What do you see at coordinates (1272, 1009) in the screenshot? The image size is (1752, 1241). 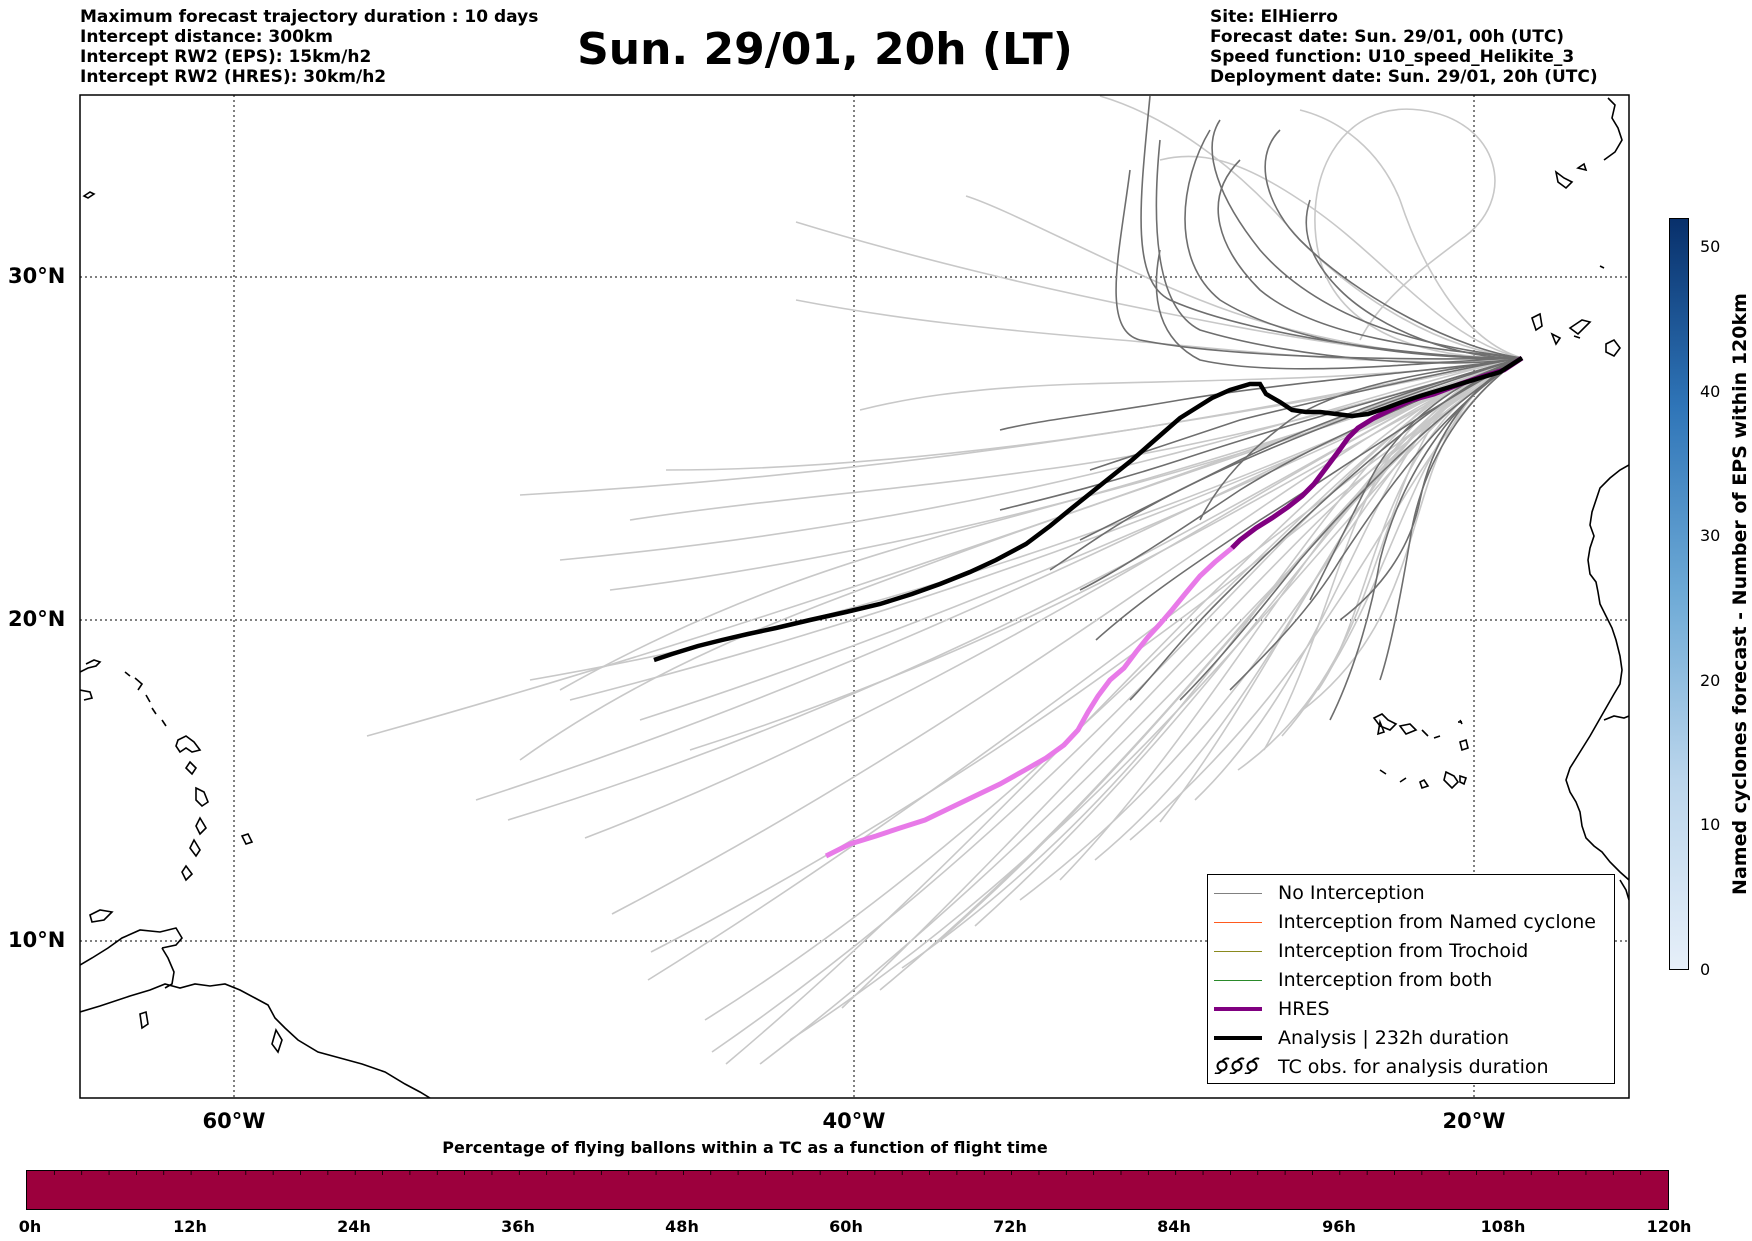 I see `legend-item-hres: HRES` at bounding box center [1272, 1009].